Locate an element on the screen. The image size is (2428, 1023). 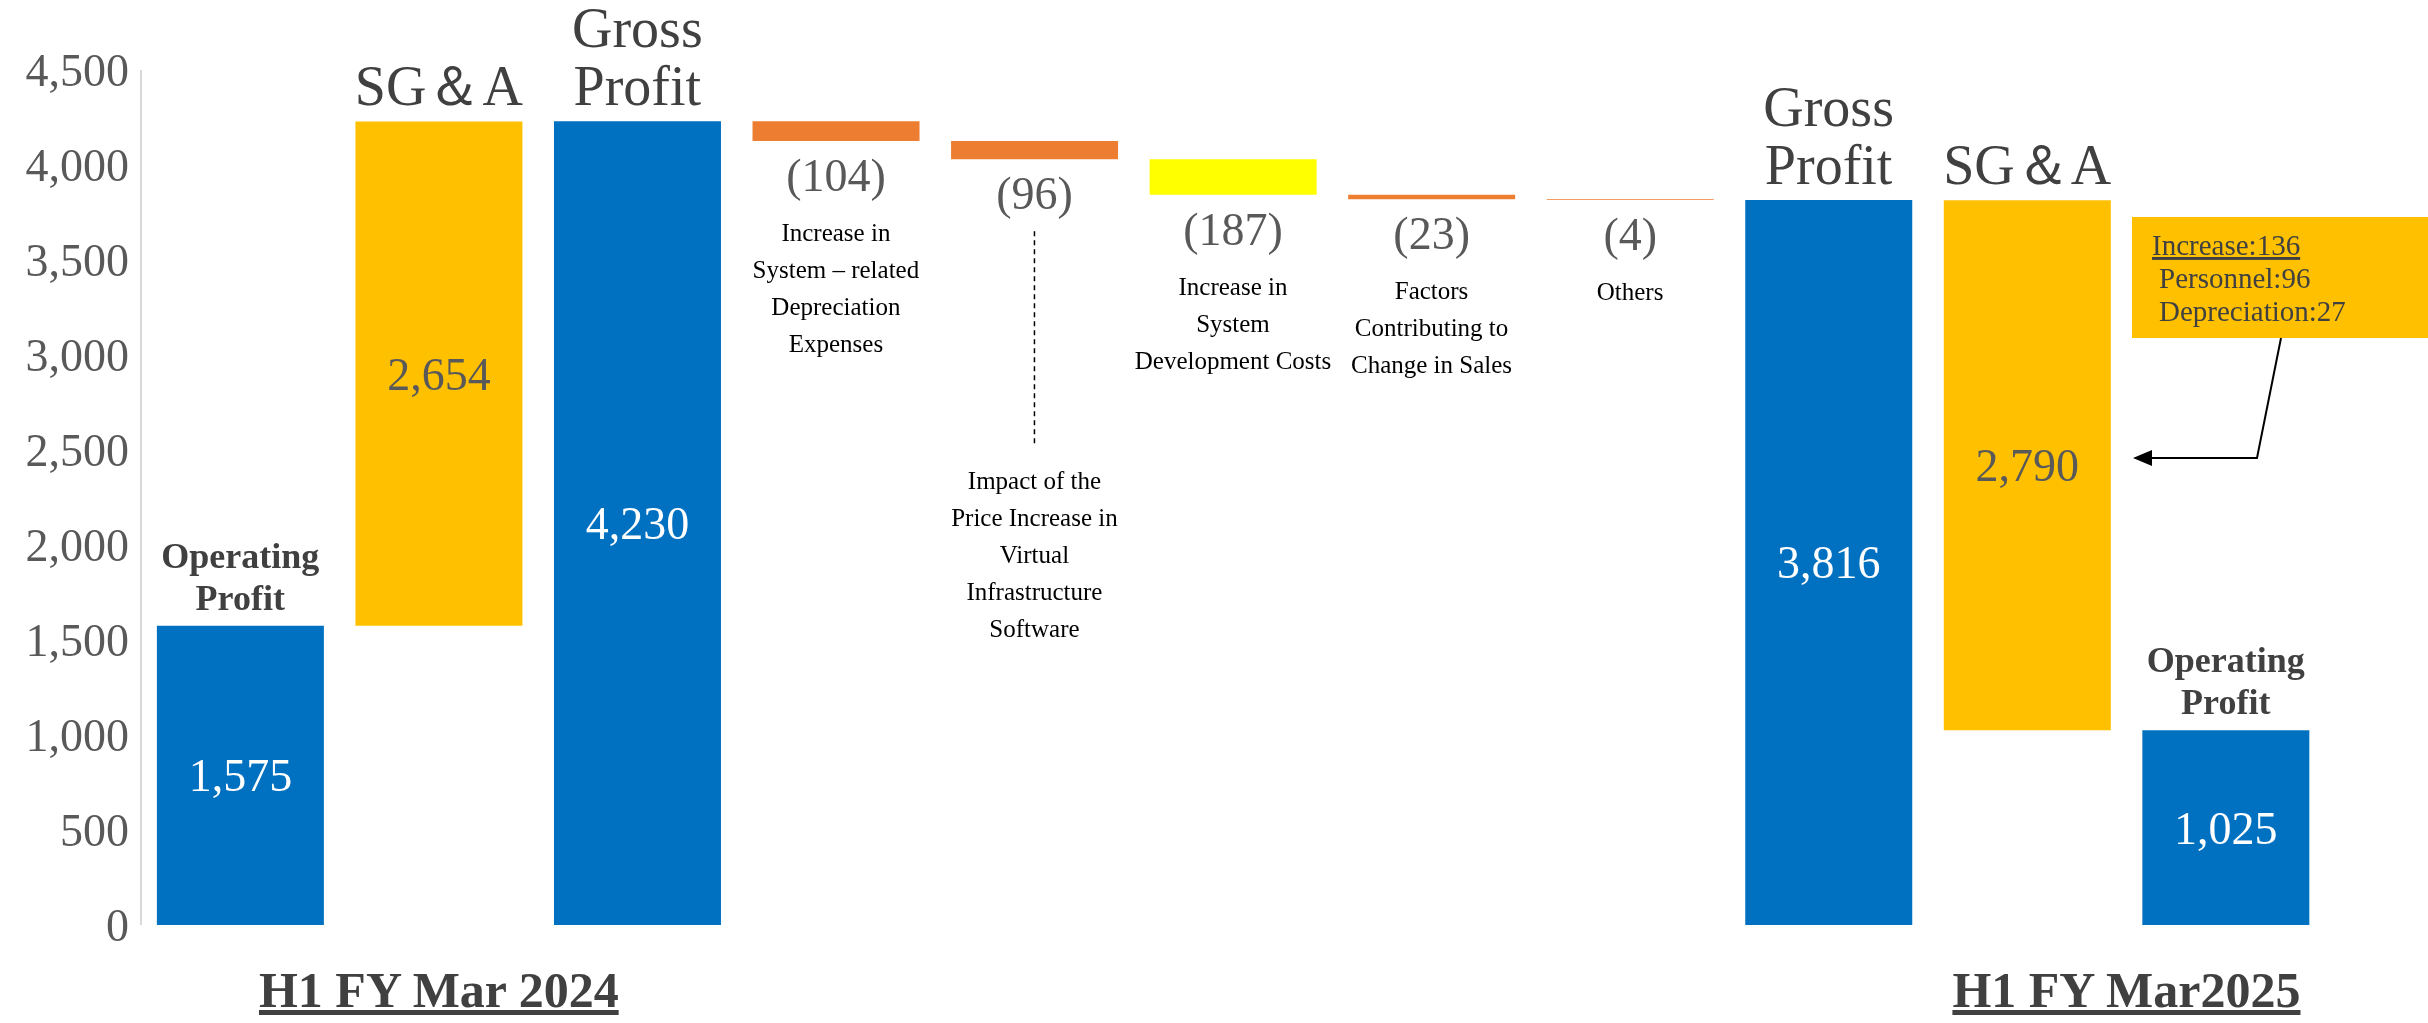
y-tick-label: 0 is located at coordinates (117, 926).